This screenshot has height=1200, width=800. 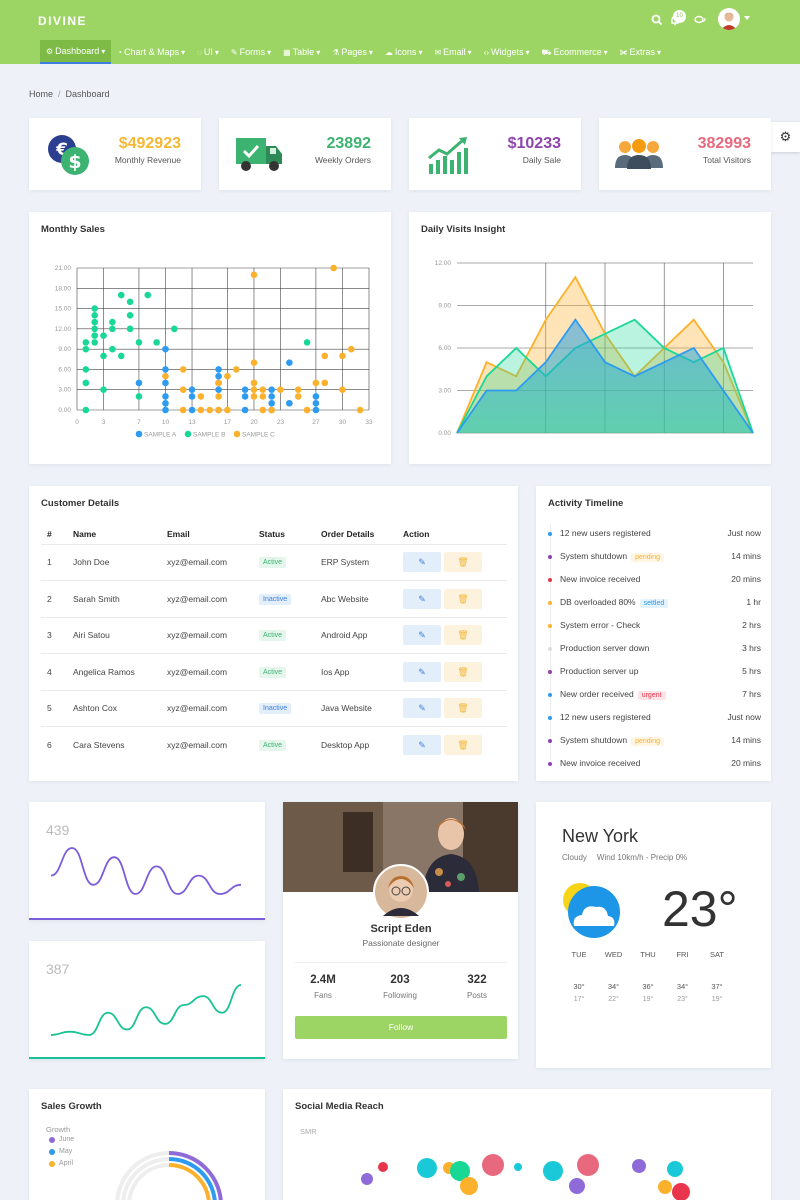 What do you see at coordinates (717, 954) in the screenshot?
I see `forecast-day: SAT` at bounding box center [717, 954].